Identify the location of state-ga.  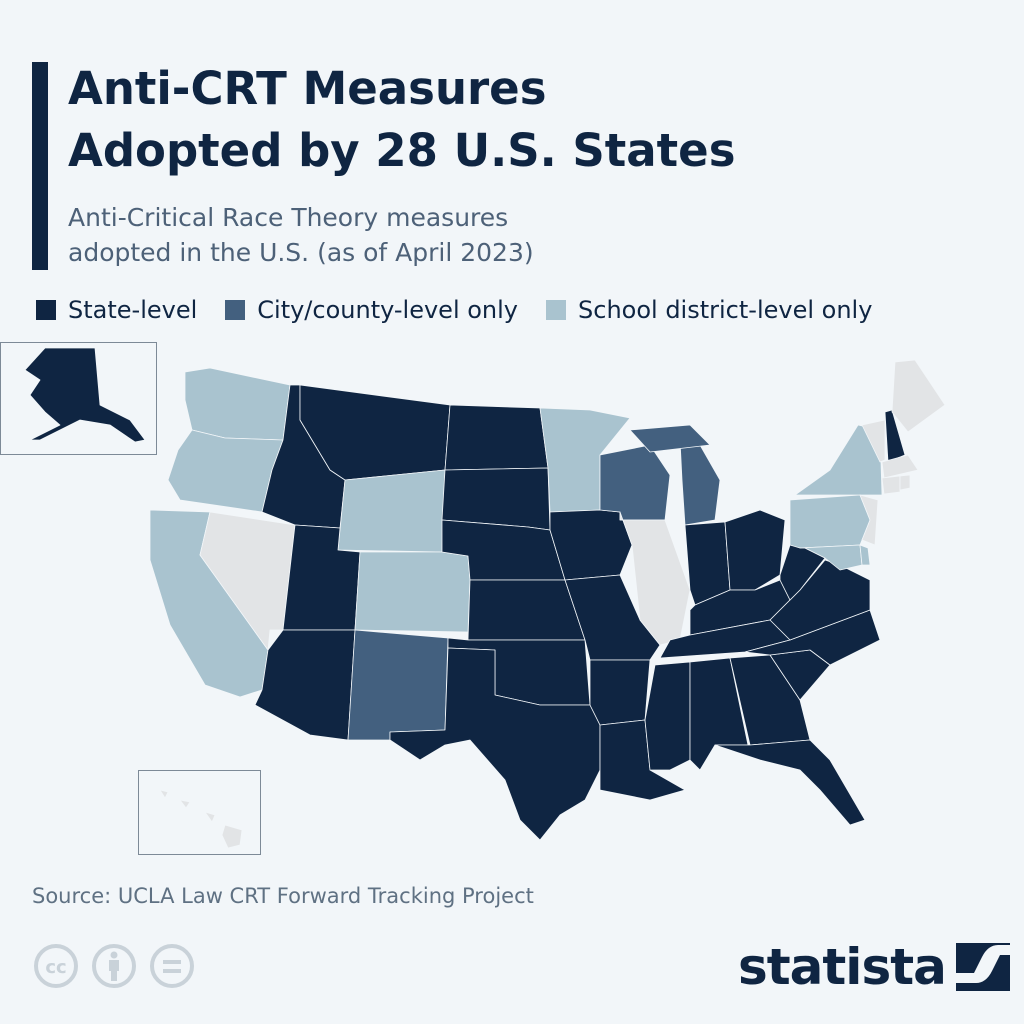
(770, 700).